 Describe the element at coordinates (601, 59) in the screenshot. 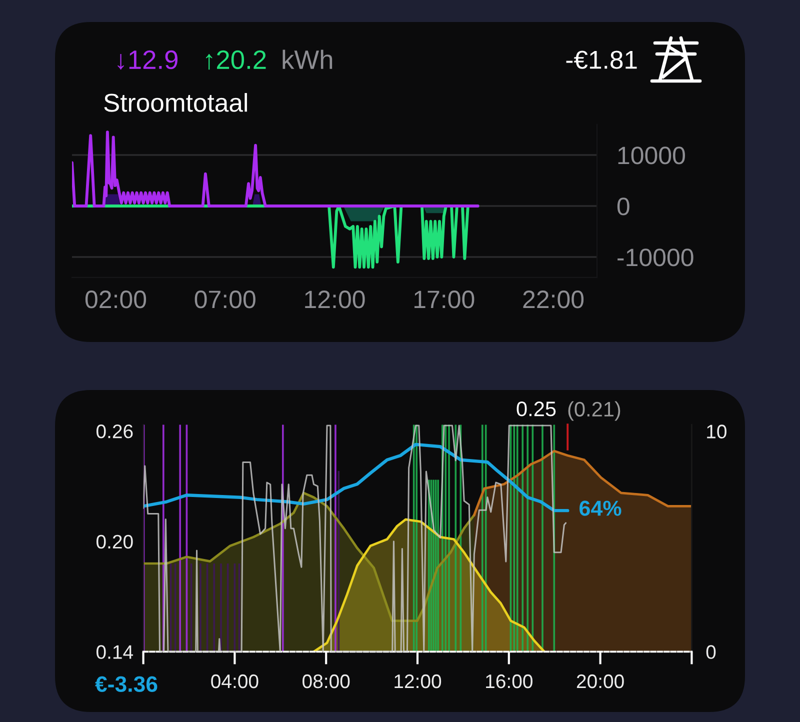

I see `text: -€1.81` at that location.